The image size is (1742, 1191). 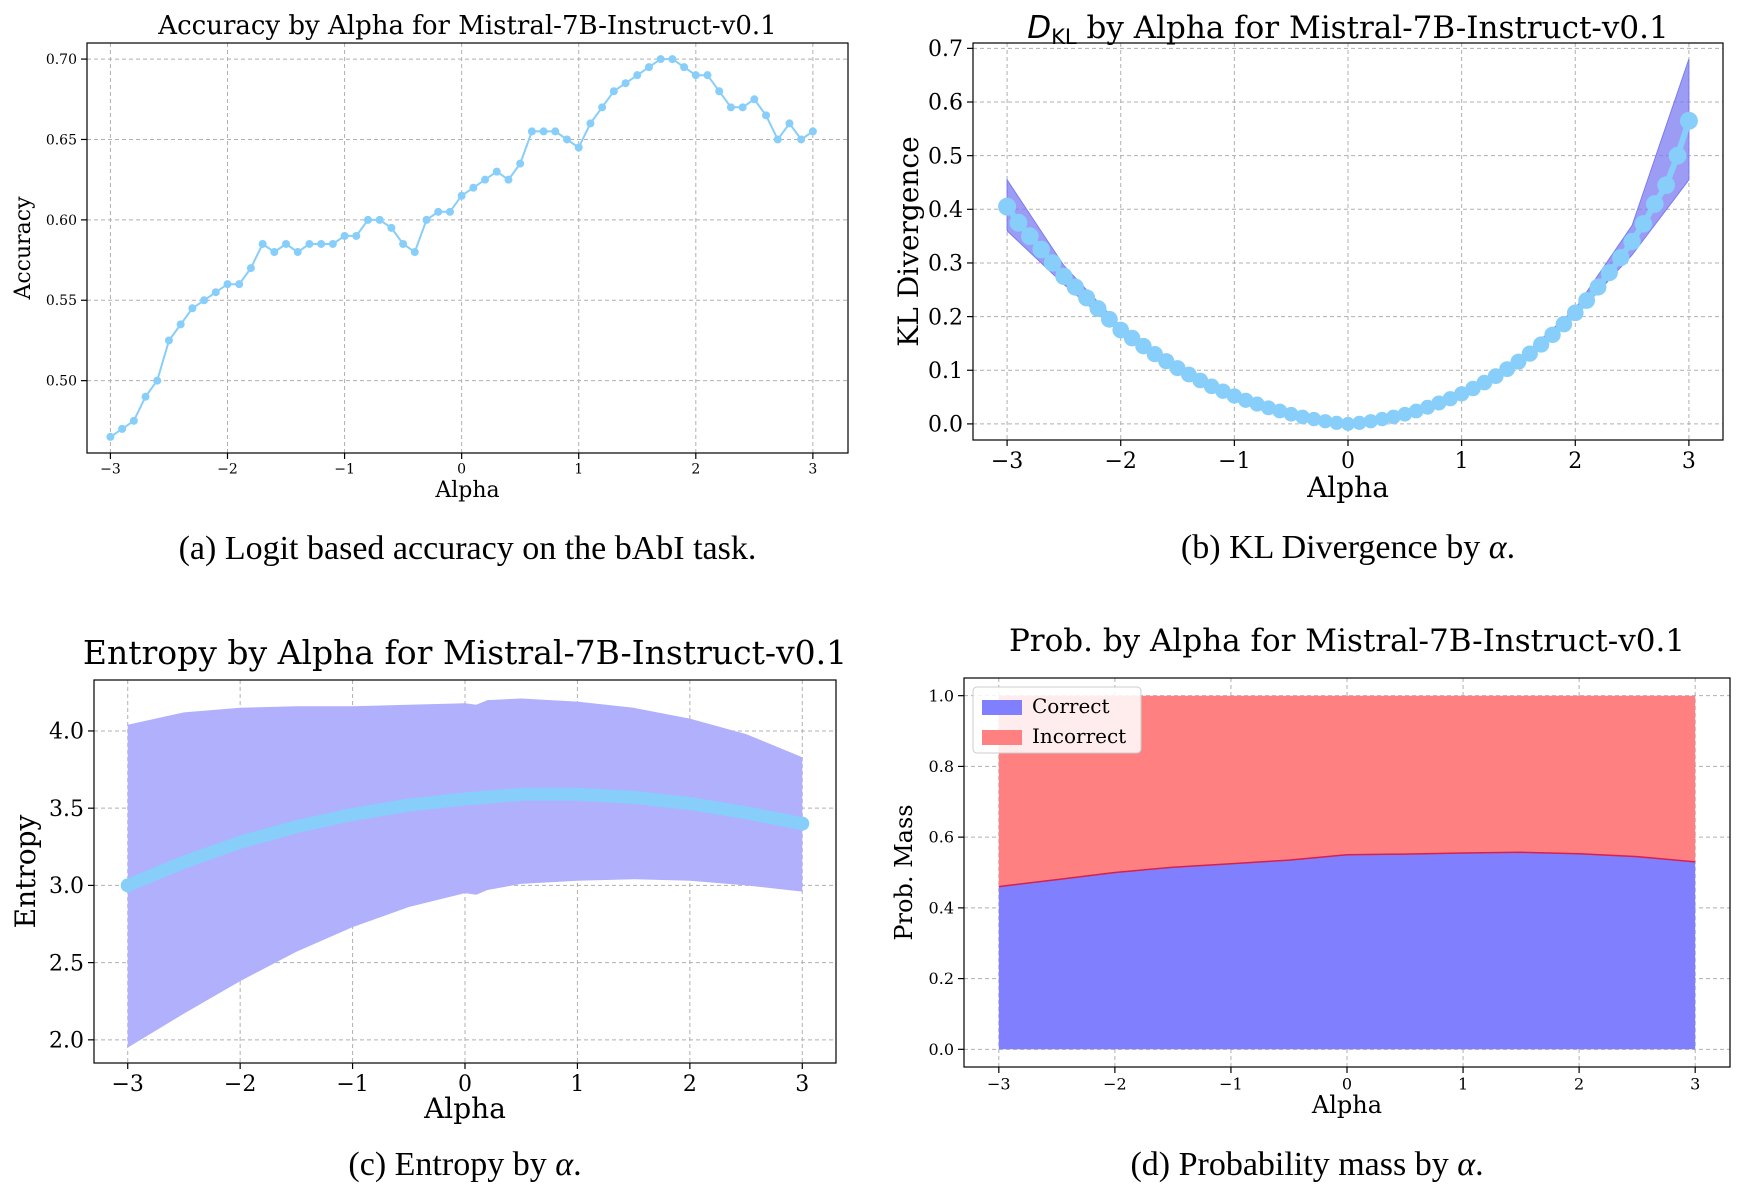 What do you see at coordinates (908, 241) in the screenshot?
I see `y-axis-label: KL Divergence` at bounding box center [908, 241].